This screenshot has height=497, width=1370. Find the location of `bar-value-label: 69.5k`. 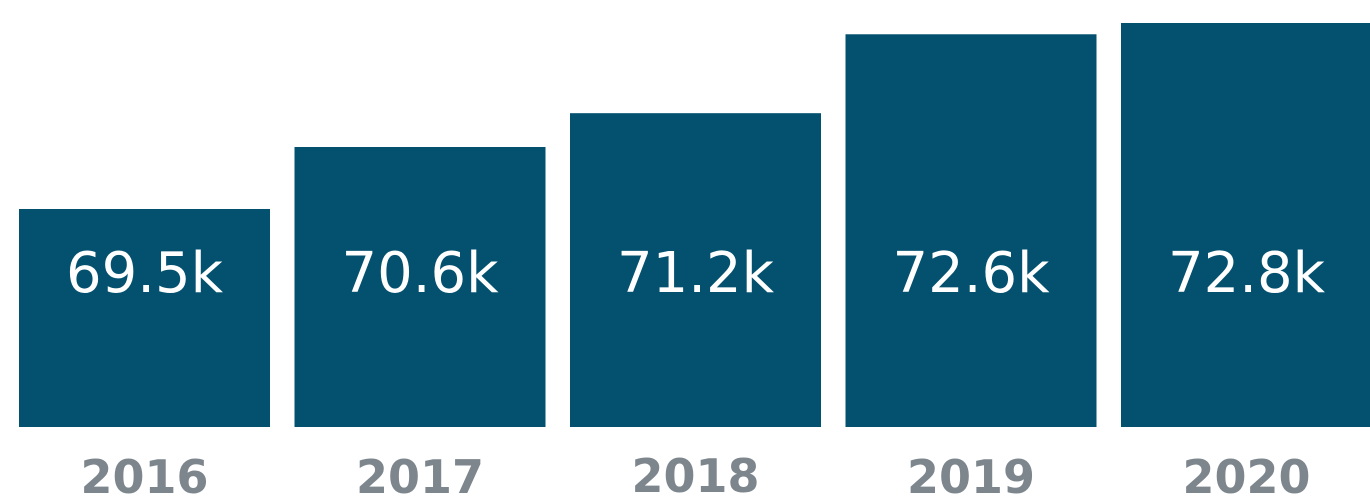

bar-value-label: 69.5k is located at coordinates (145, 273).